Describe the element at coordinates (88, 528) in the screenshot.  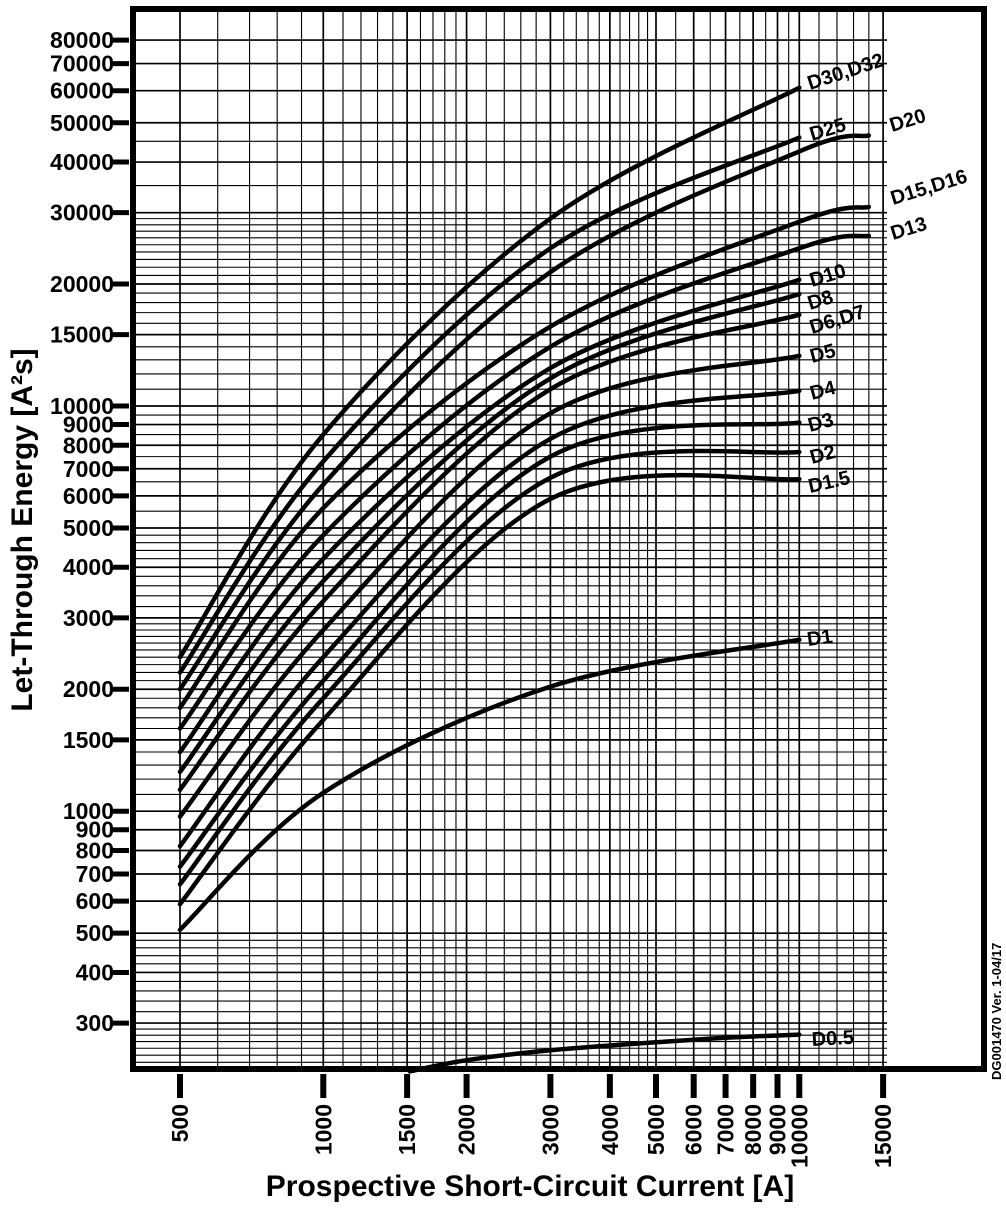
I see `y-tick-label: 5000` at that location.